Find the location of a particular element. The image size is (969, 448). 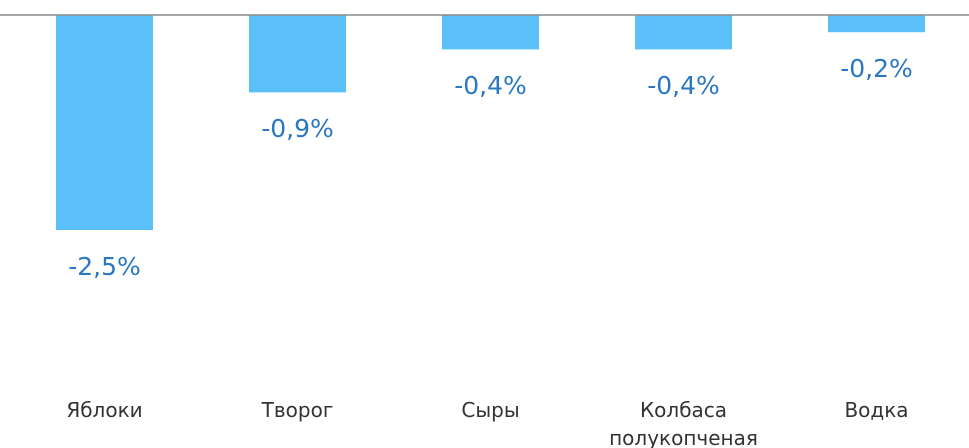

x-tick-label: Творог is located at coordinates (297, 410).